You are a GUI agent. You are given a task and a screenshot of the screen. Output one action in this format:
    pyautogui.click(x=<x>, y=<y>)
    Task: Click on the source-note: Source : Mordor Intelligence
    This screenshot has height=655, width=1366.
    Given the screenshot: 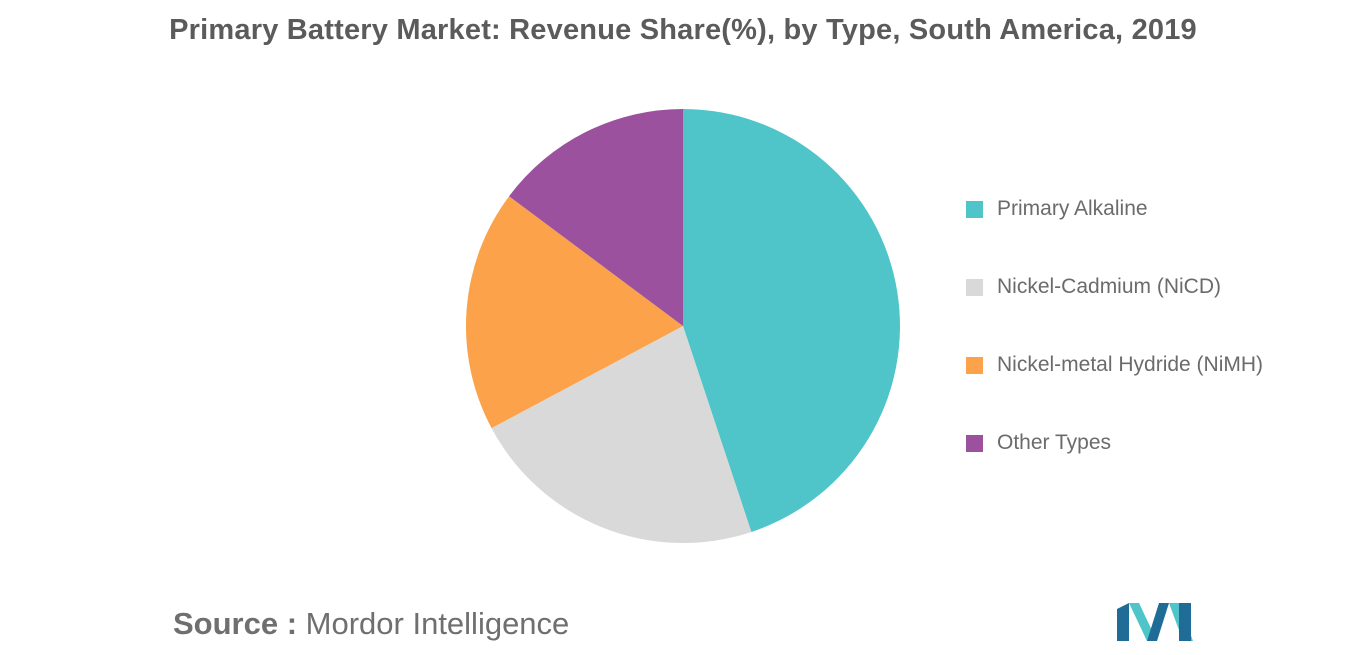 What is the action you would take?
    pyautogui.click(x=371, y=624)
    